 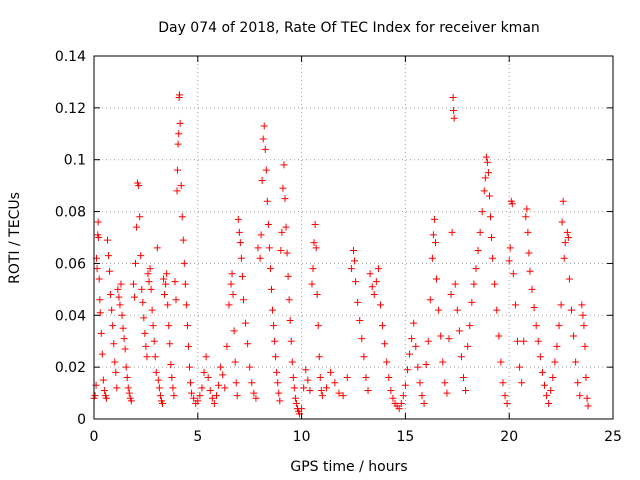 I want to click on y-tick-label: 0.12, so click(x=70, y=109).